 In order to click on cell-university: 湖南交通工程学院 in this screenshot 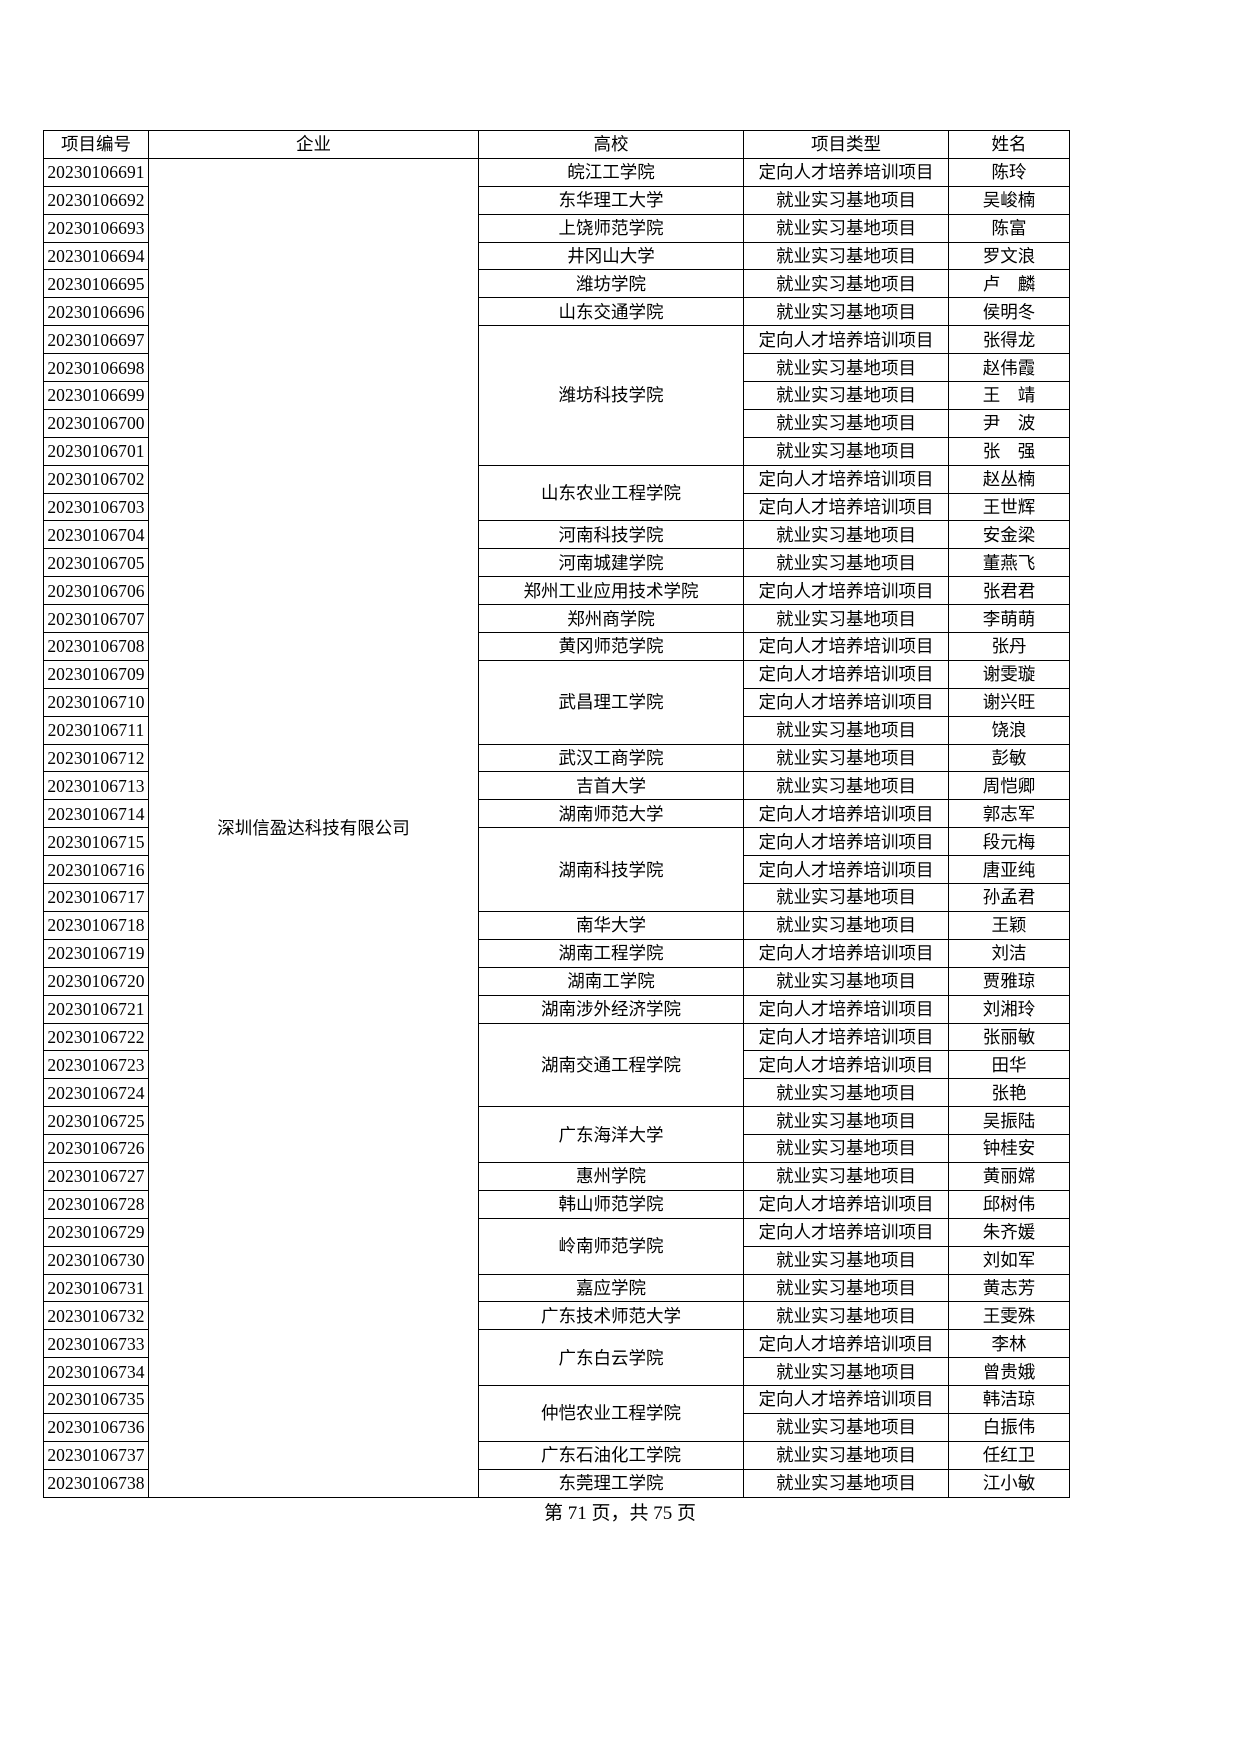, I will do `click(611, 1065)`.